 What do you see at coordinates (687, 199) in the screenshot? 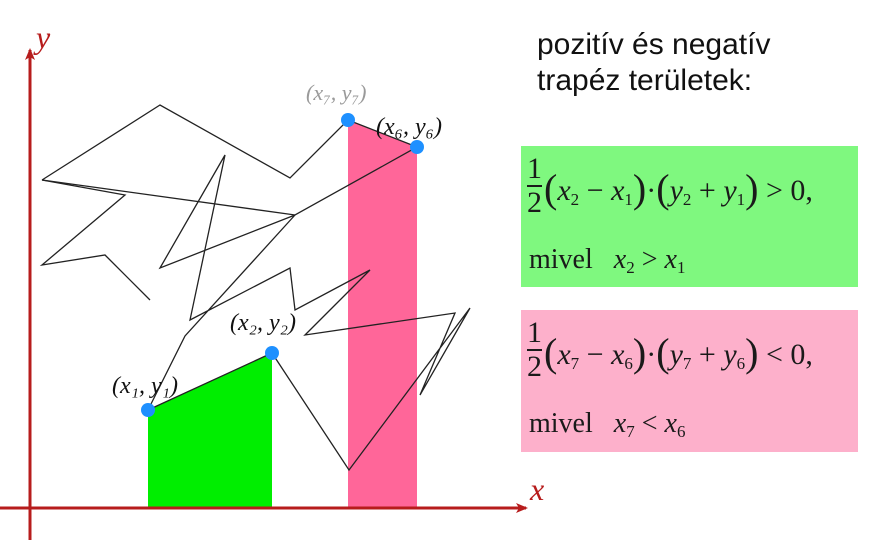
I see `positive-c-sub: 2` at bounding box center [687, 199].